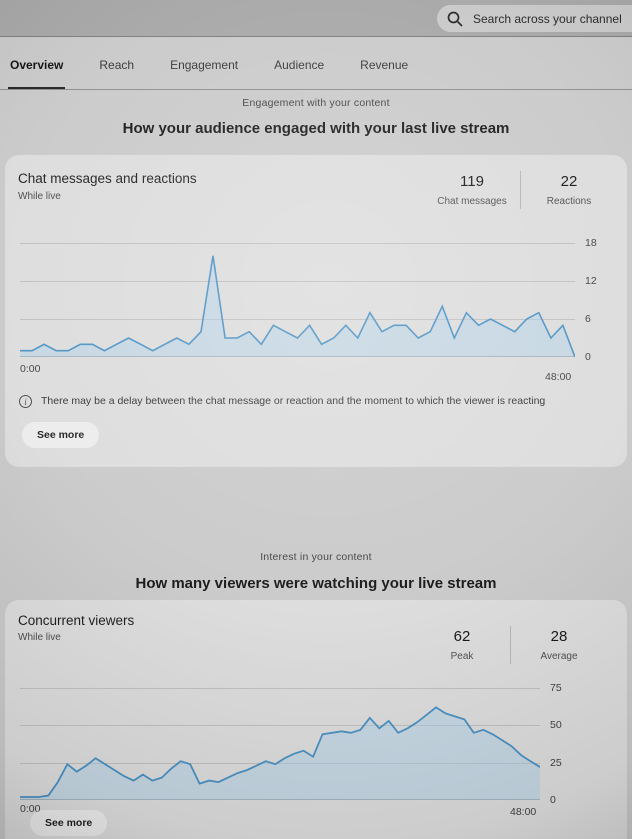 Image resolution: width=632 pixels, height=839 pixels. I want to click on card2-title: Concurrent viewers, so click(76, 620).